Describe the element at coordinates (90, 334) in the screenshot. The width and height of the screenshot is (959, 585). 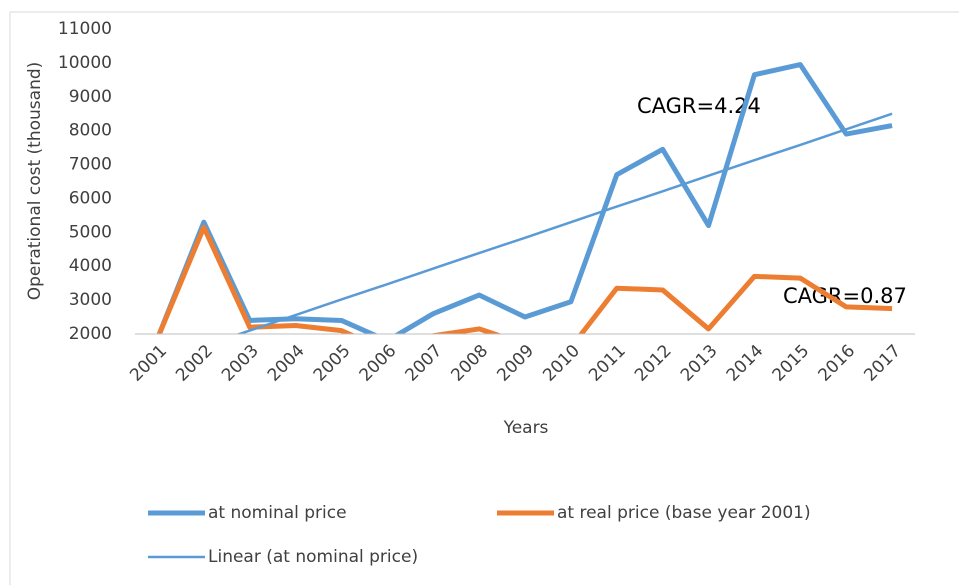
I see `y-tick-label: 2000` at that location.